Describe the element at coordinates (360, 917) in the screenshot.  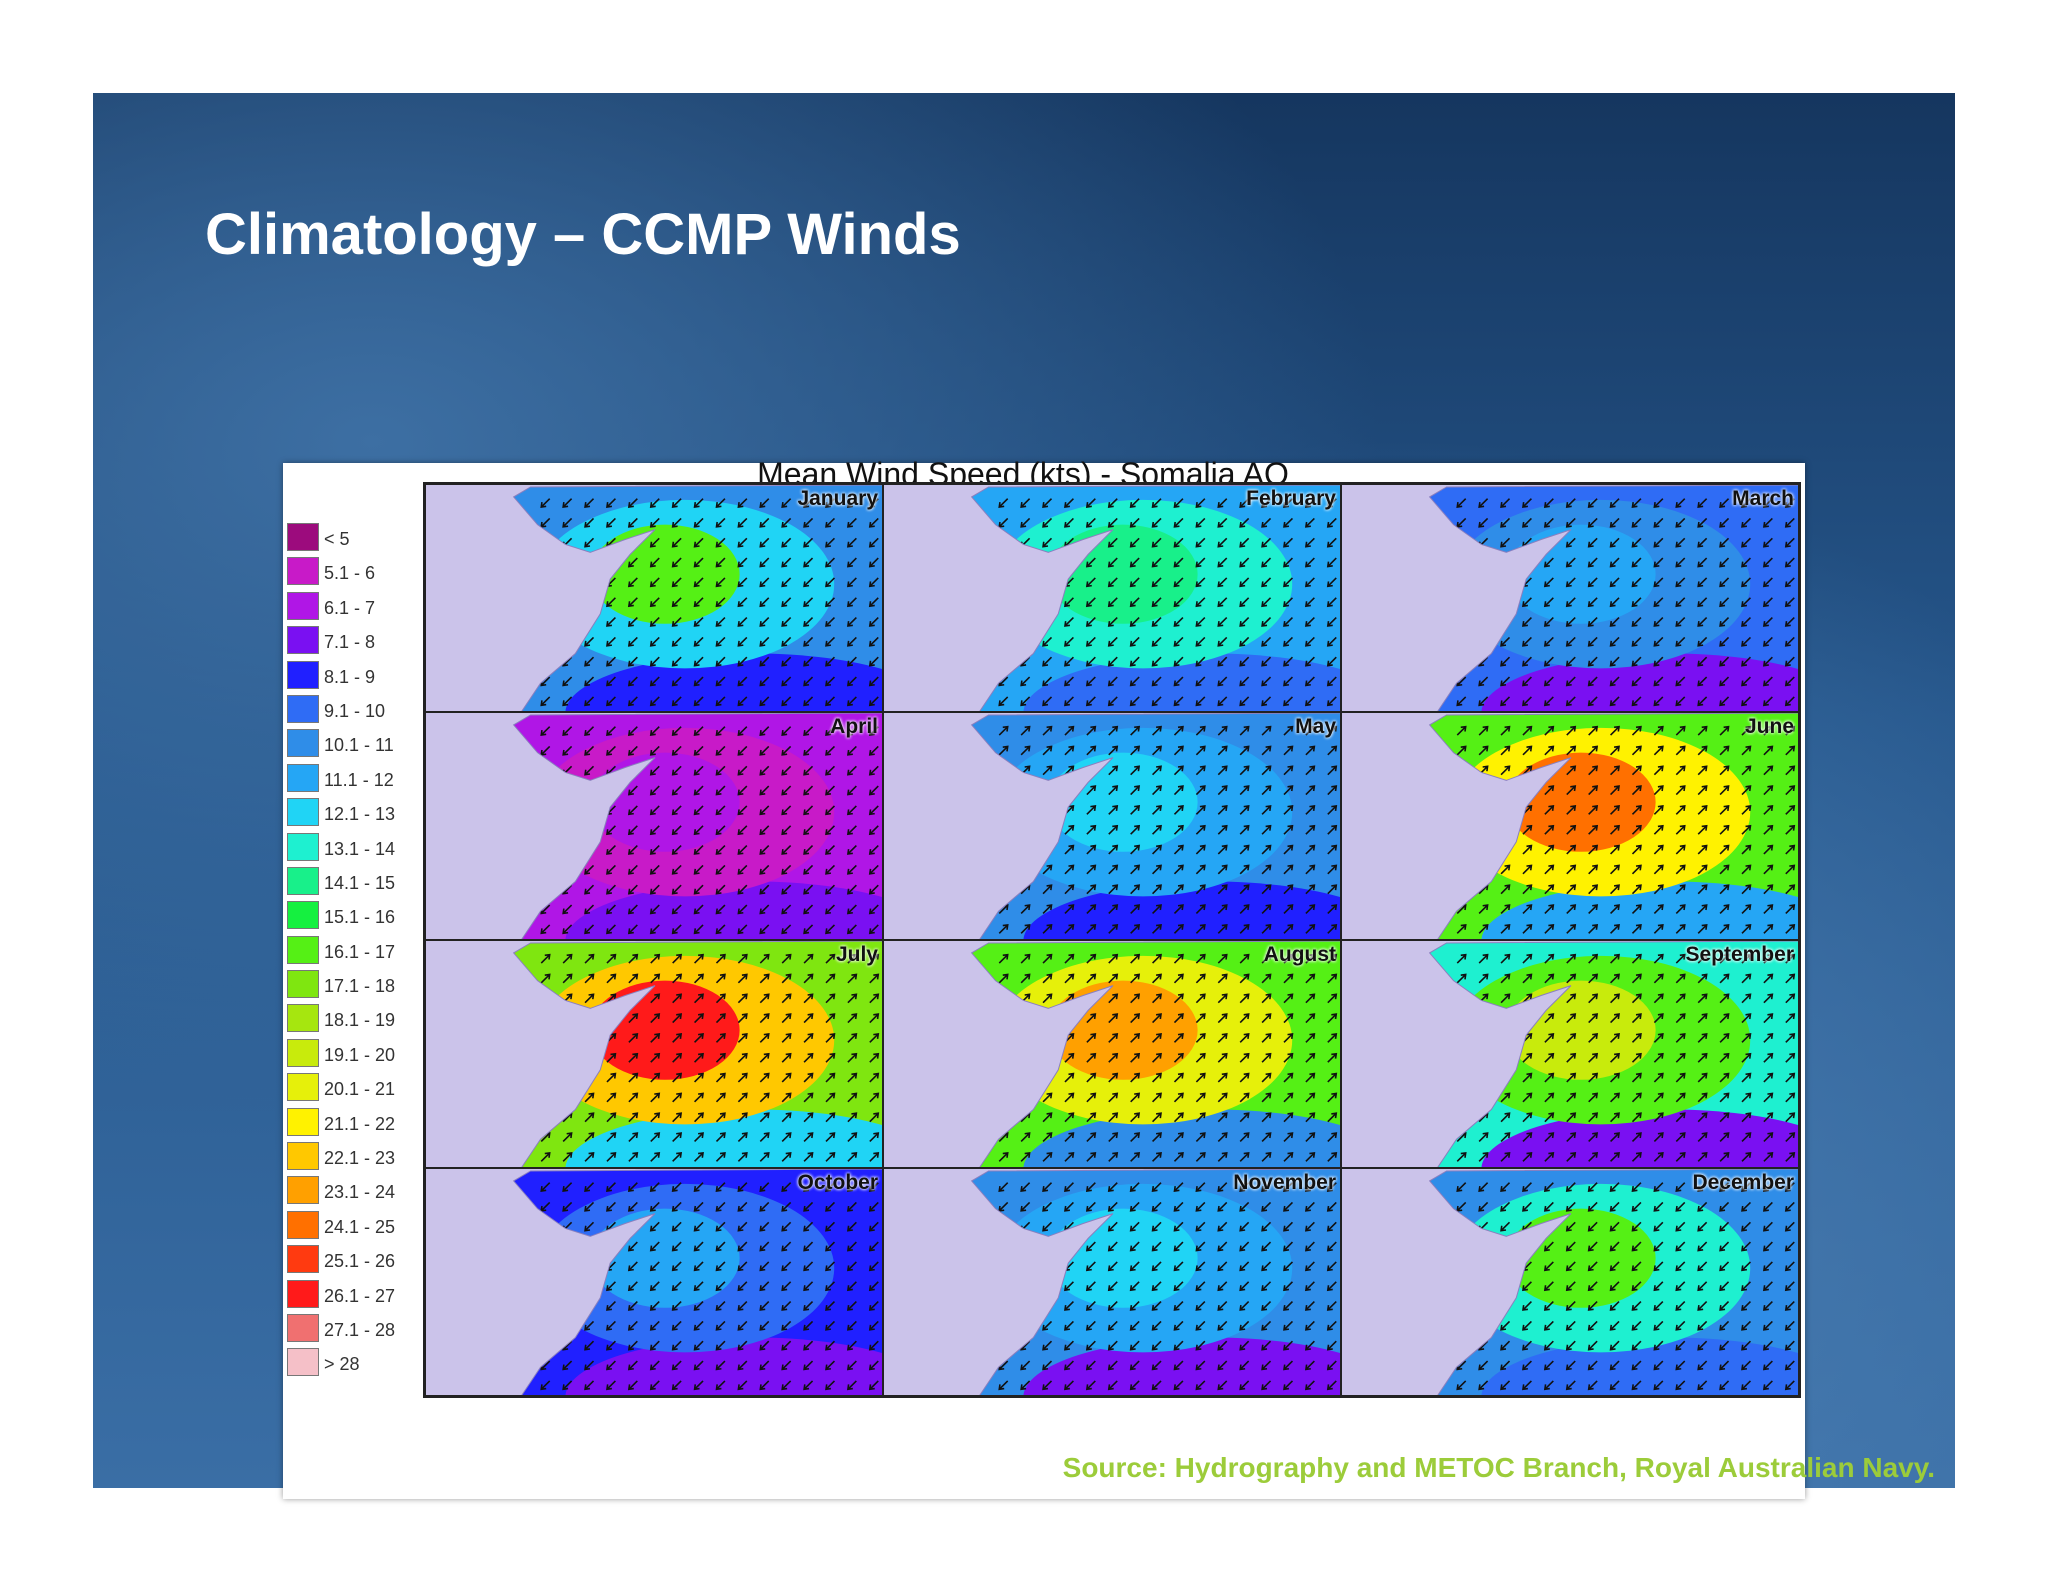
I see `legend-label: 15.1 - 16` at that location.